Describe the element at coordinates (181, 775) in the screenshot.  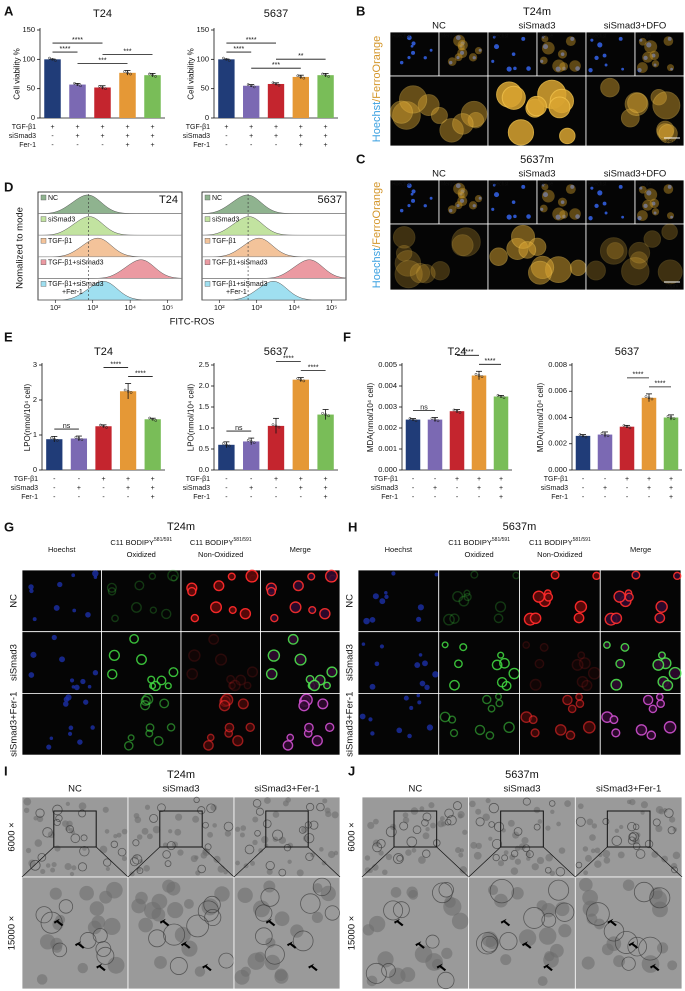
I see `panel-title: T24m` at that location.